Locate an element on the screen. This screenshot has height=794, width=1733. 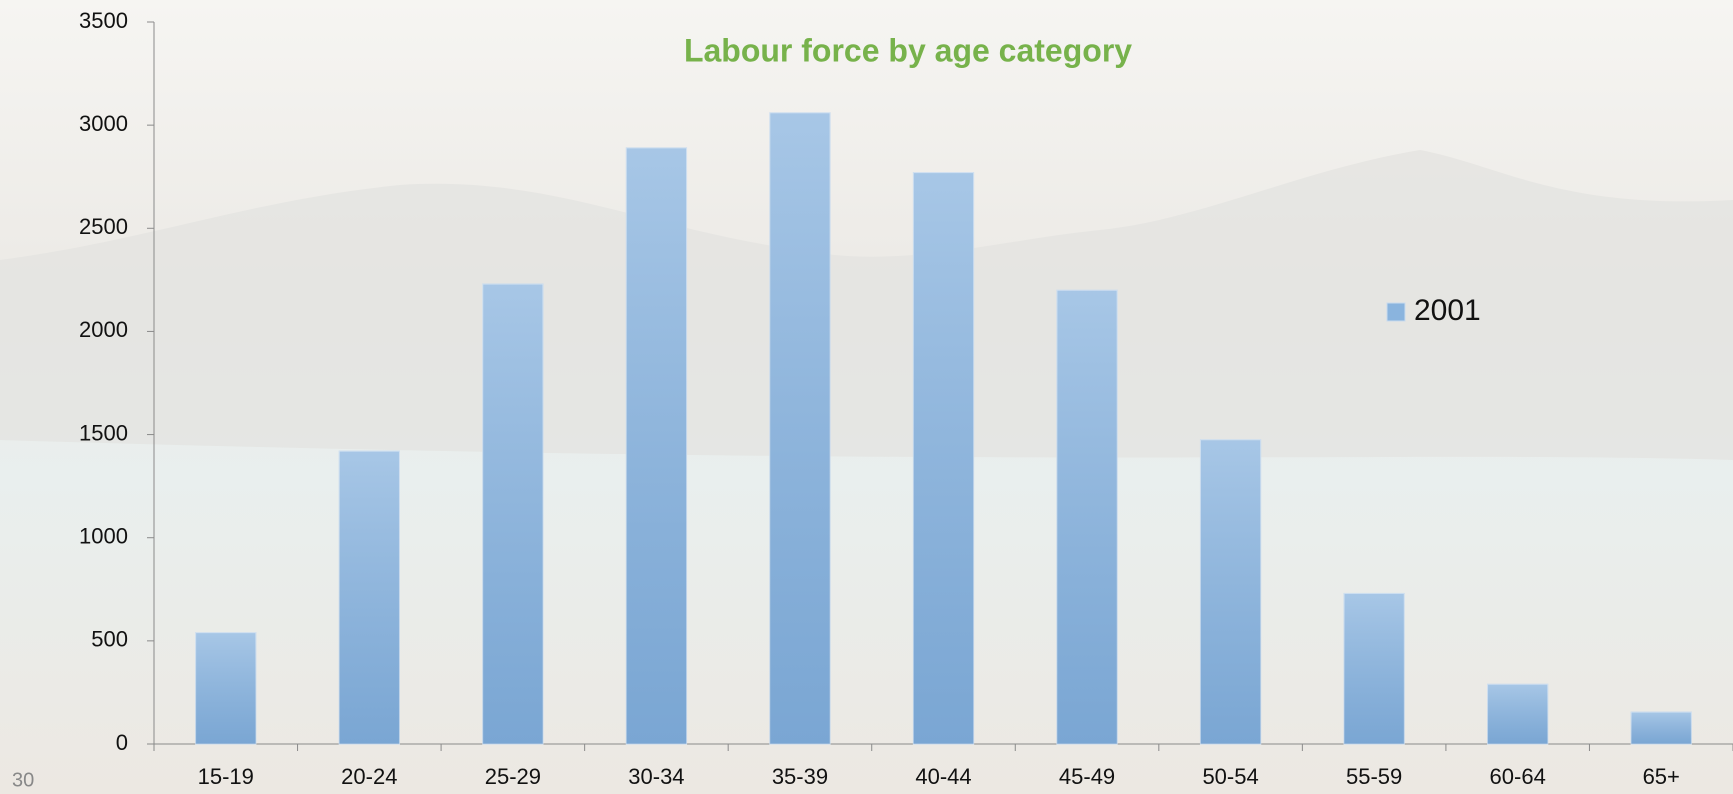
y-tick-label: 3000 is located at coordinates (103, 123).